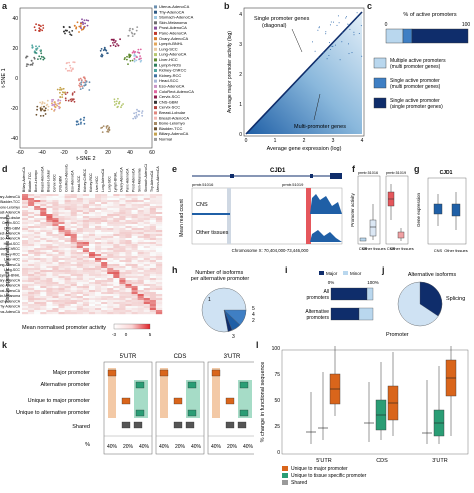  Describe the element at coordinates (193, 399) in the screenshot. I see `k-alt-bar` at that location.